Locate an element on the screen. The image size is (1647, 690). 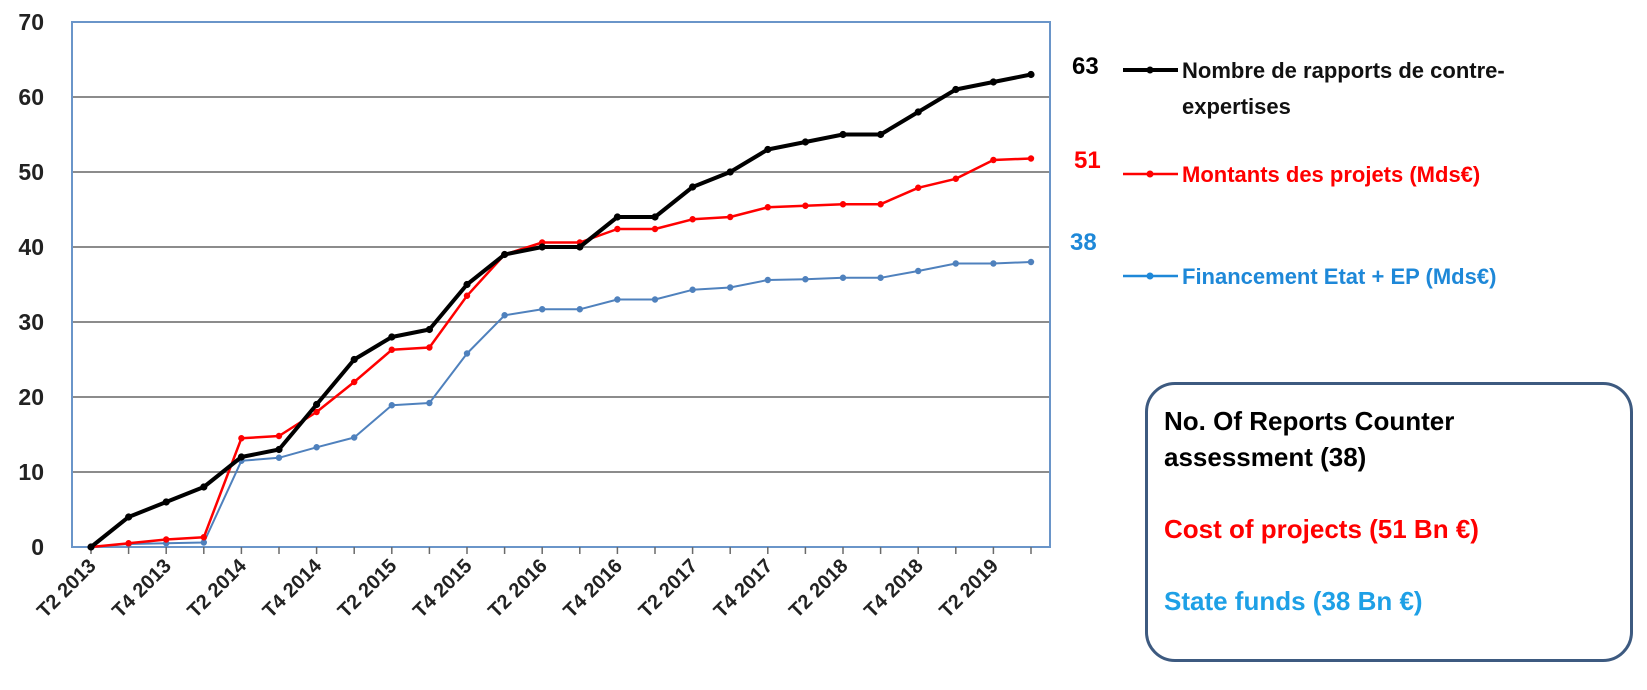
y-tick-label: 60 is located at coordinates (31, 97).